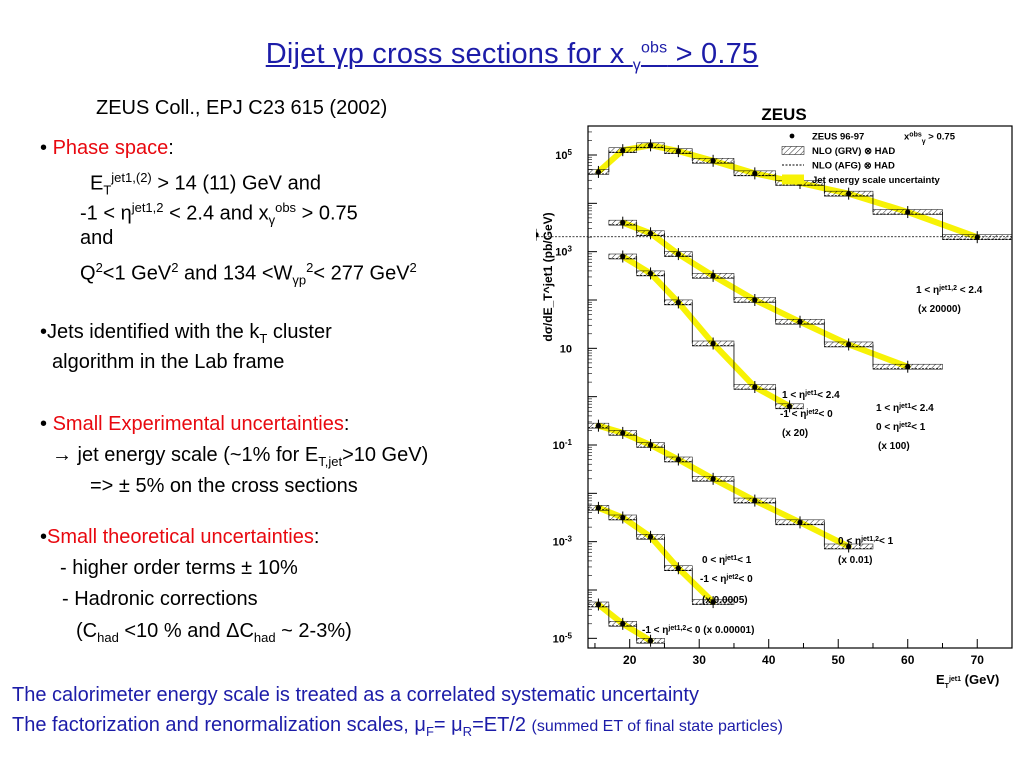 The width and height of the screenshot is (1024, 768). Describe the element at coordinates (186, 631) in the screenshot. I see `t: <10 % and ΔC` at that location.